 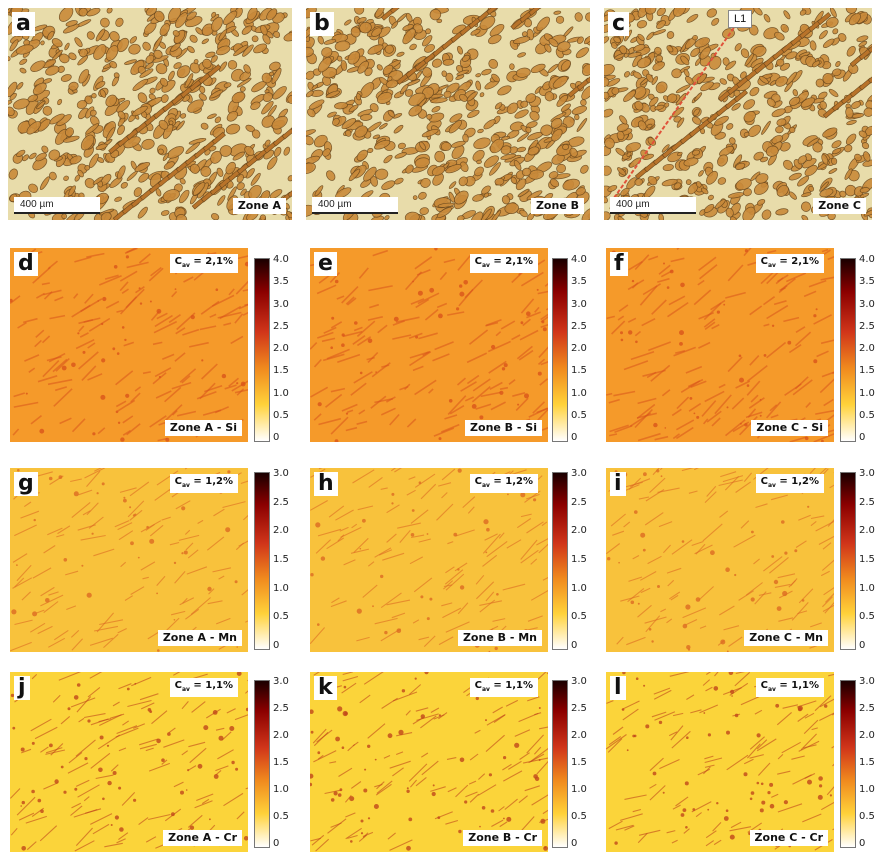 I want to click on colorbar-j, so click(x=262, y=764).